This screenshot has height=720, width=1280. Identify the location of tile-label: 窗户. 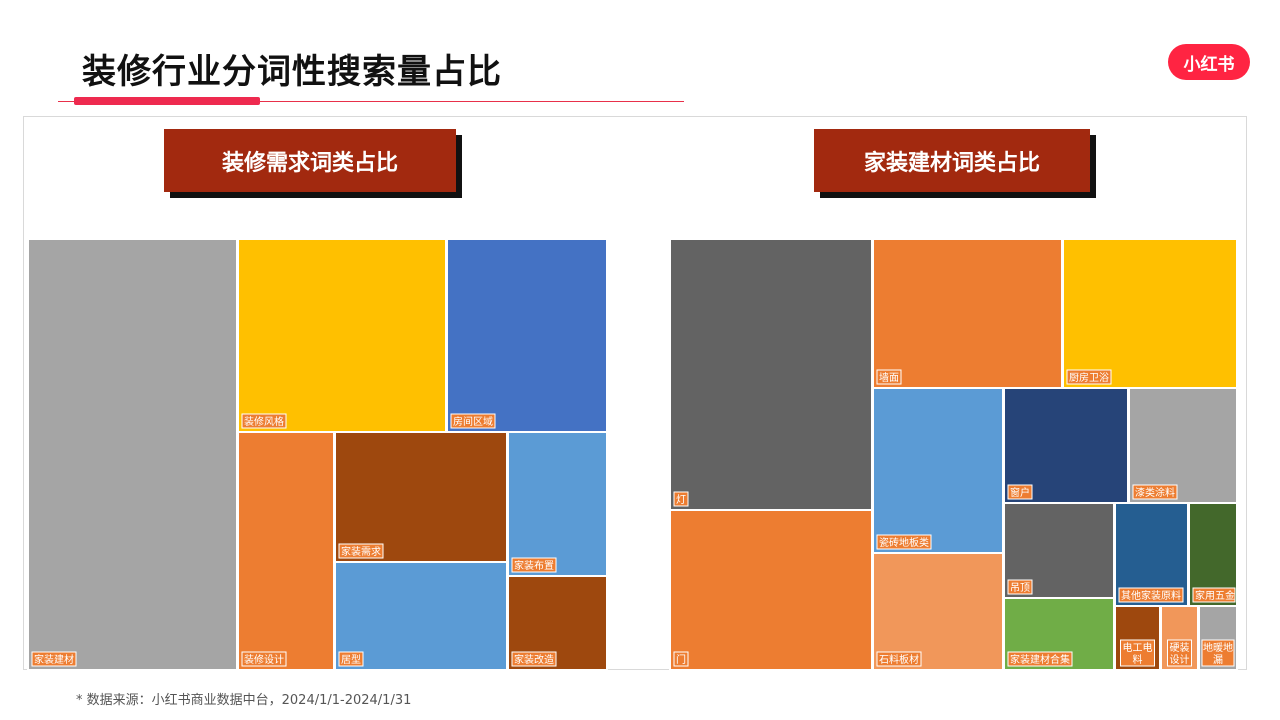
(1020, 492).